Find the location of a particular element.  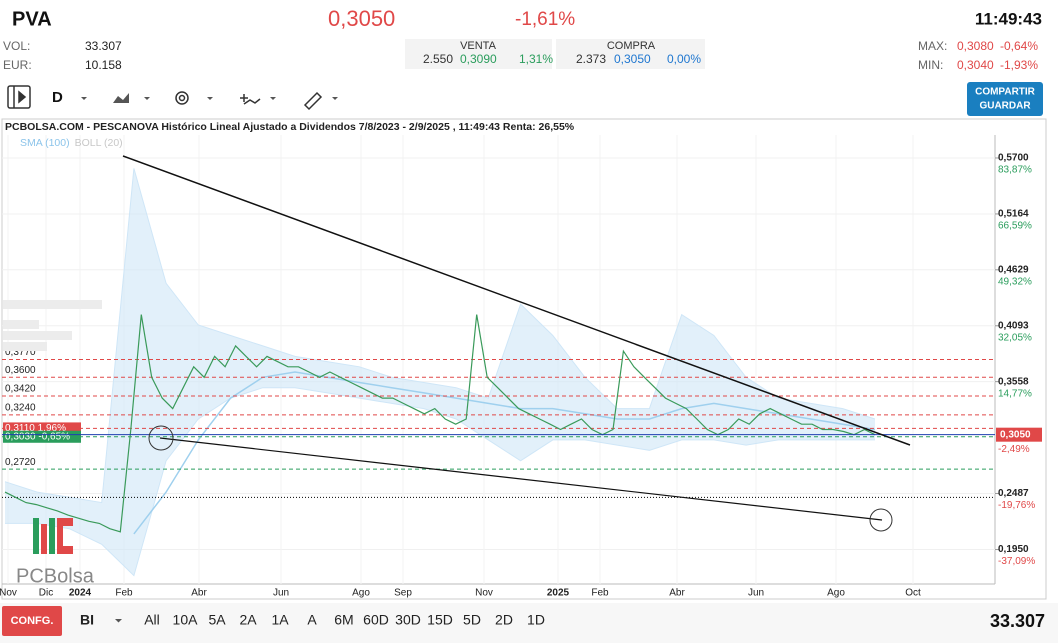

compra-pct: 0,00% is located at coordinates (684, 59).